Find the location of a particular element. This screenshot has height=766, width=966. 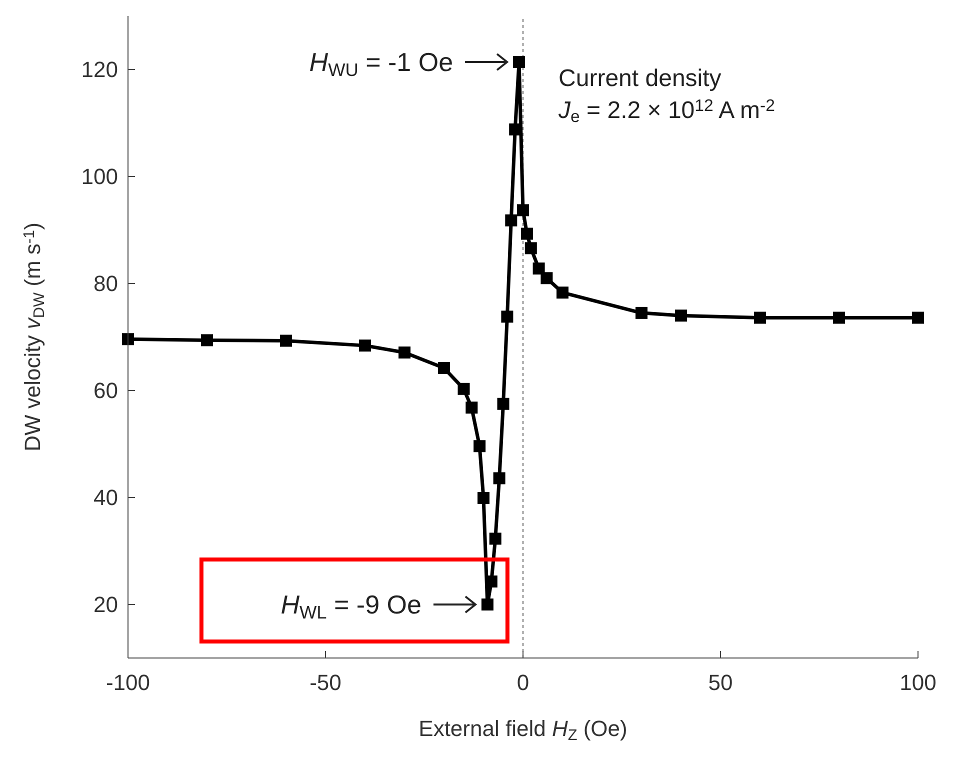

annotation: H$_{WL}$ = -9 Oe is located at coordinates (351, 606).